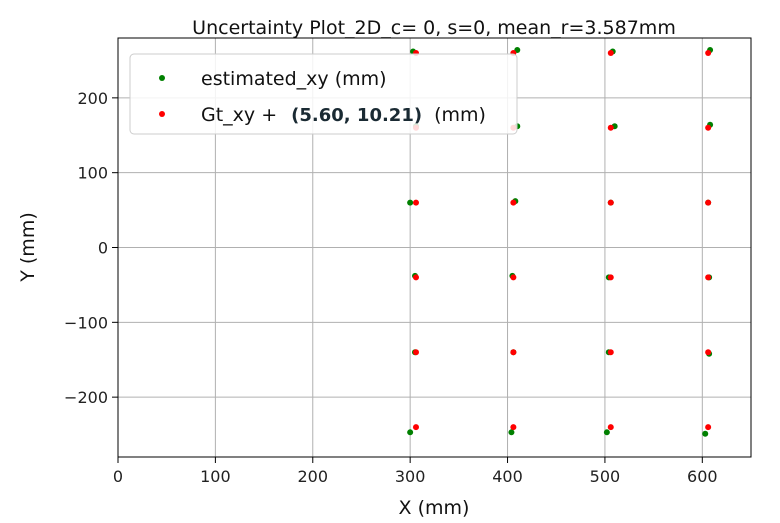  What do you see at coordinates (434, 508) in the screenshot?
I see `x-axis-title: X (mm)` at bounding box center [434, 508].